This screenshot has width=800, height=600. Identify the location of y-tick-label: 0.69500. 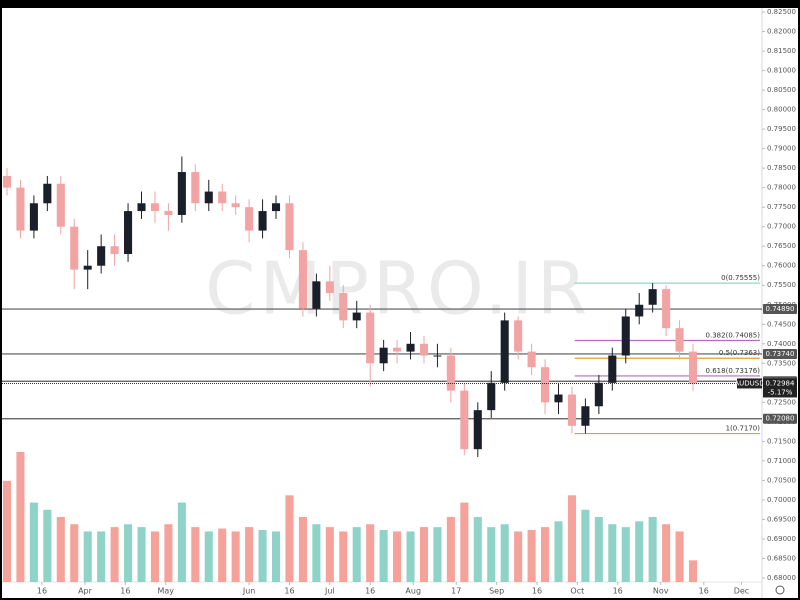
(781, 519).